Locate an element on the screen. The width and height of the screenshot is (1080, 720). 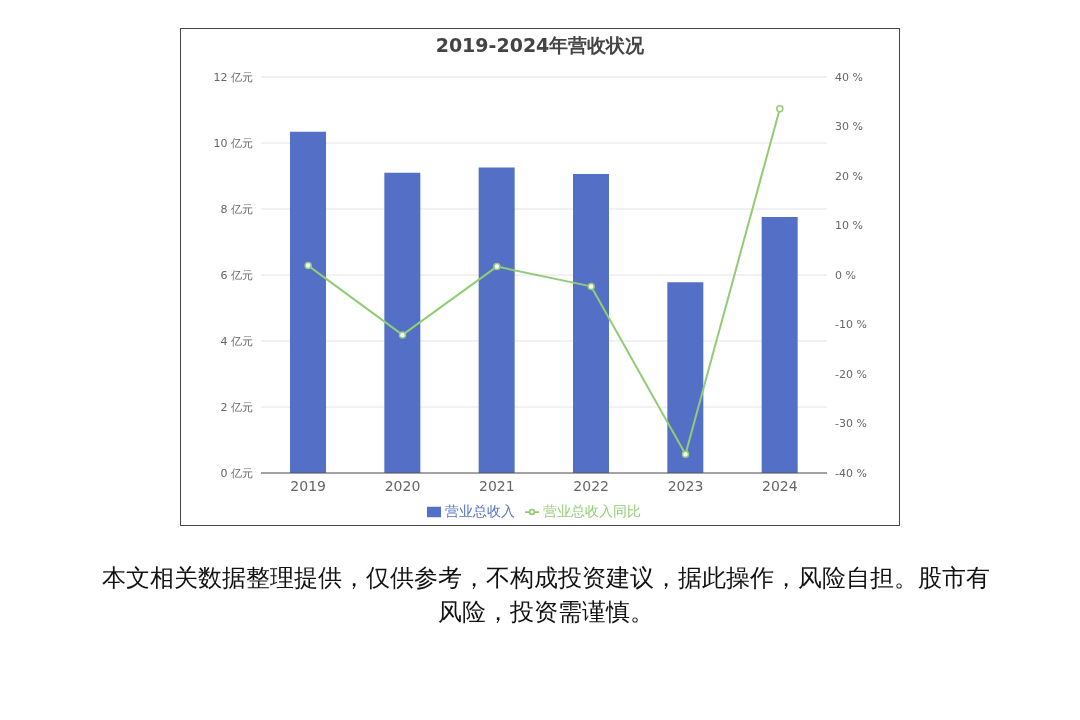
y-tick-label: 4 亿元 is located at coordinates (236, 341).